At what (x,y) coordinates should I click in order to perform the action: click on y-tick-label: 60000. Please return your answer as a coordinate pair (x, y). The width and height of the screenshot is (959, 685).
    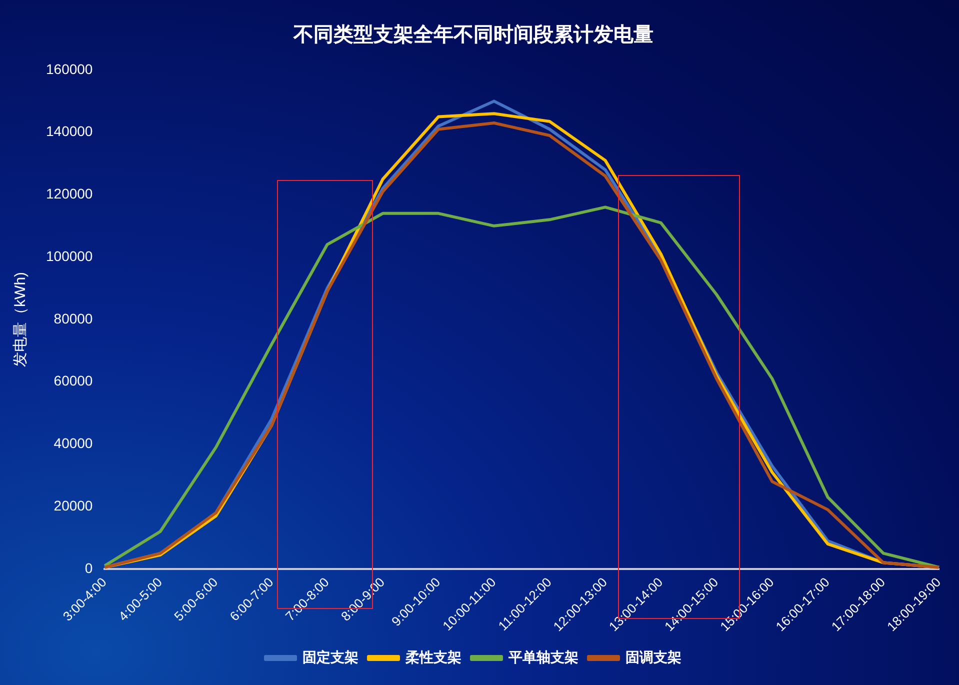
    Looking at the image, I should click on (73, 380).